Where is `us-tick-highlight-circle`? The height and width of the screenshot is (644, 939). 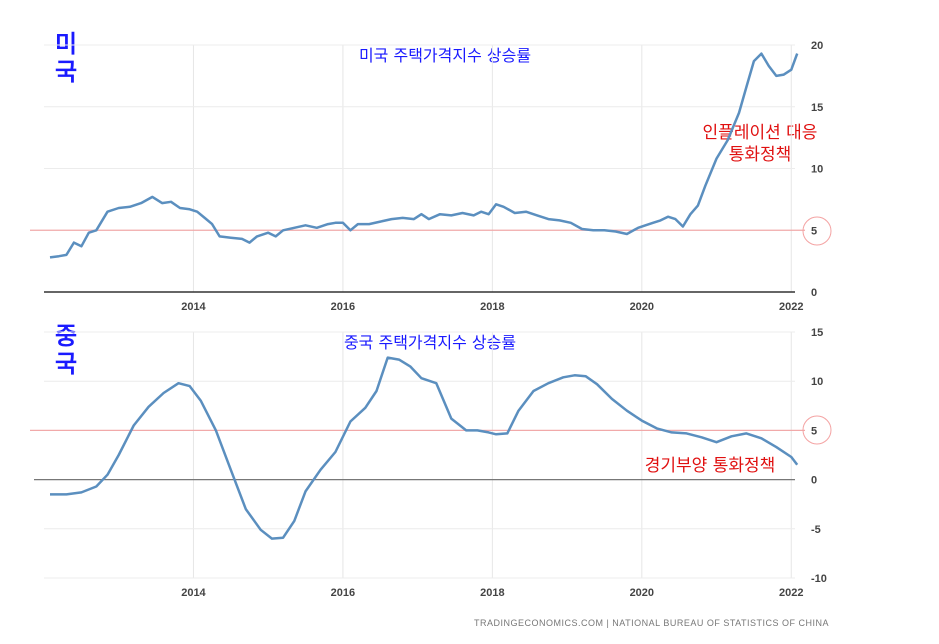 us-tick-highlight-circle is located at coordinates (817, 231).